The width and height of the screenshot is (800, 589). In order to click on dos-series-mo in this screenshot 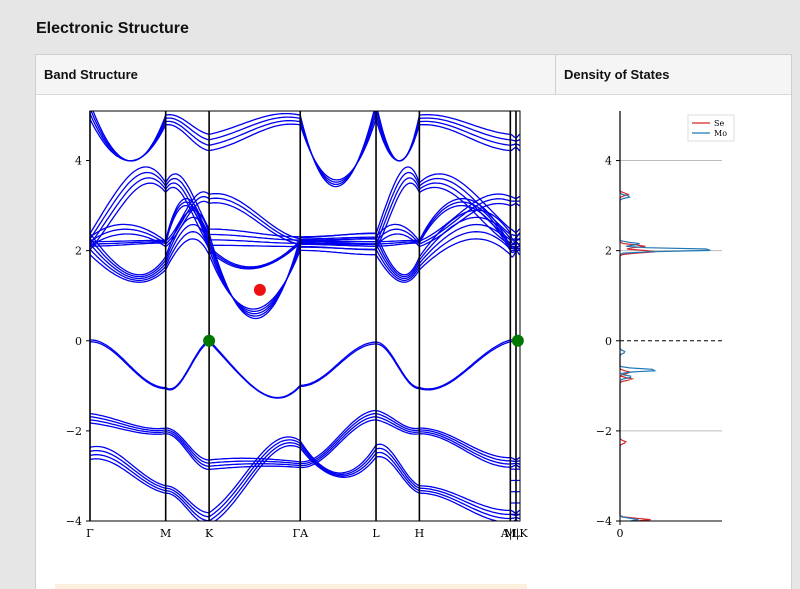, I will do `click(665, 316)`.